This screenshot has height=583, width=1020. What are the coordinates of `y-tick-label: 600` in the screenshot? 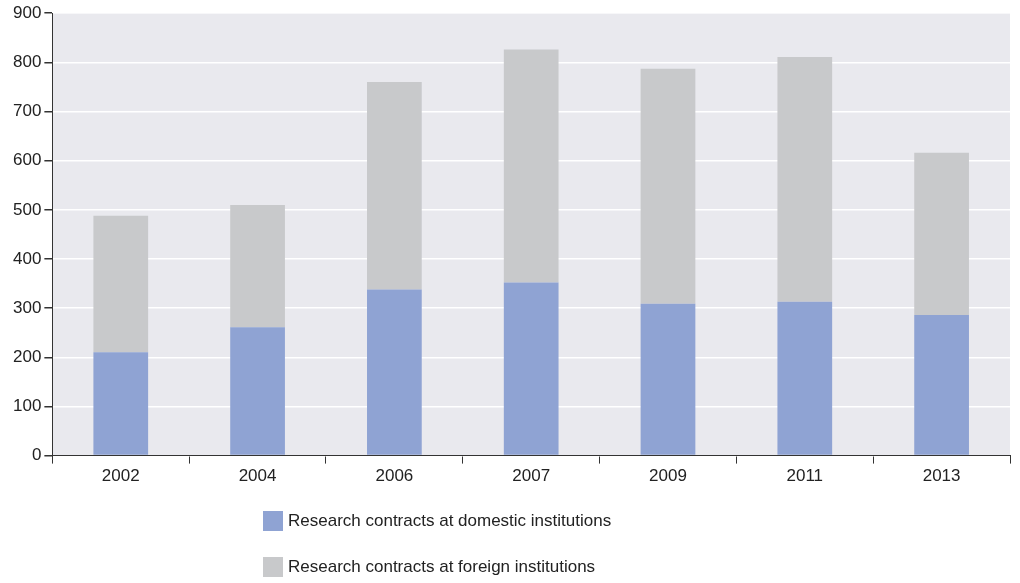 It's located at (27, 160).